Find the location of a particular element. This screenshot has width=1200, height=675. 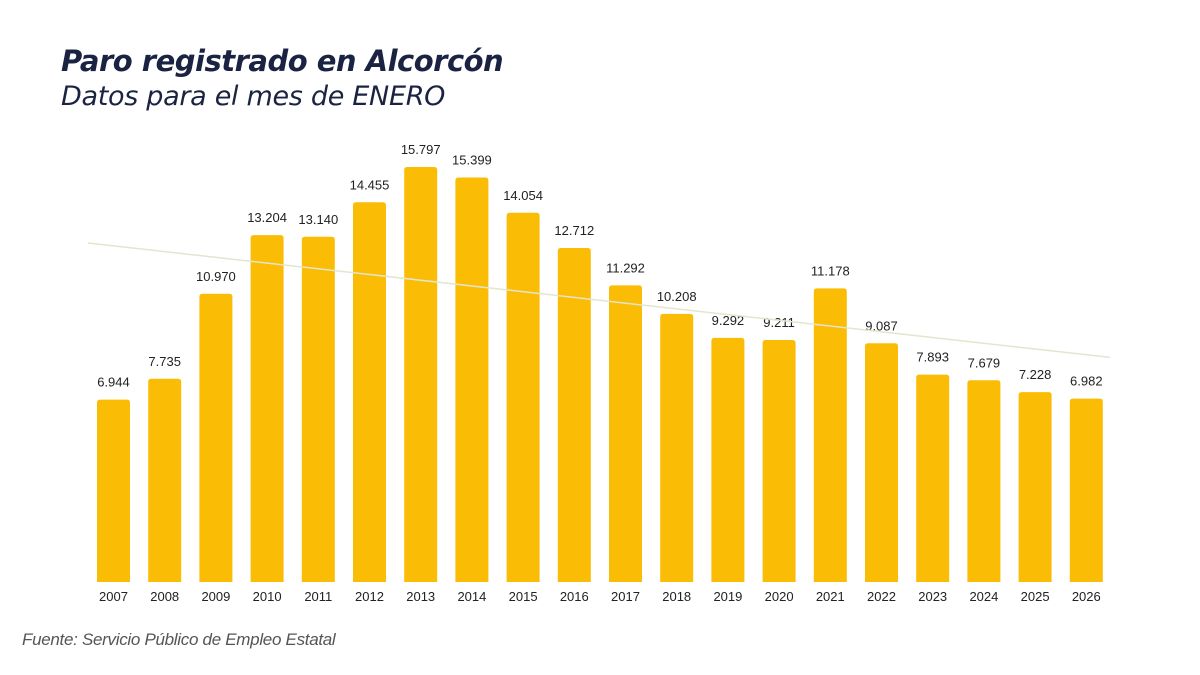

x-tick-label-2025: 2025 is located at coordinates (1035, 596).